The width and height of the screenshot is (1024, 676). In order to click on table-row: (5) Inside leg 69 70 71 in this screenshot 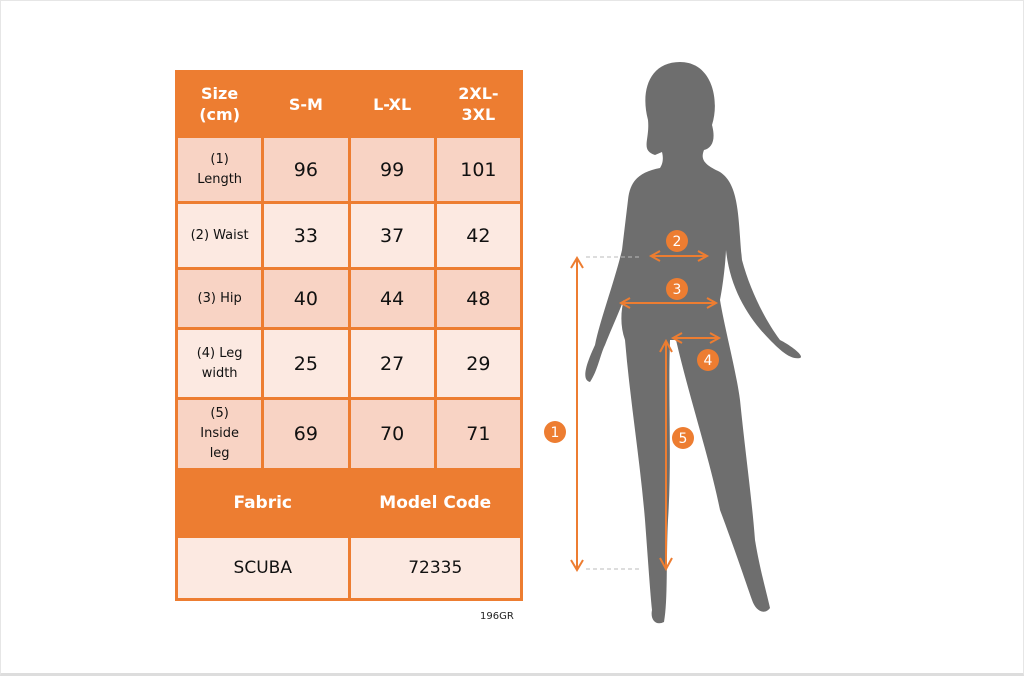, I will do `click(349, 434)`.